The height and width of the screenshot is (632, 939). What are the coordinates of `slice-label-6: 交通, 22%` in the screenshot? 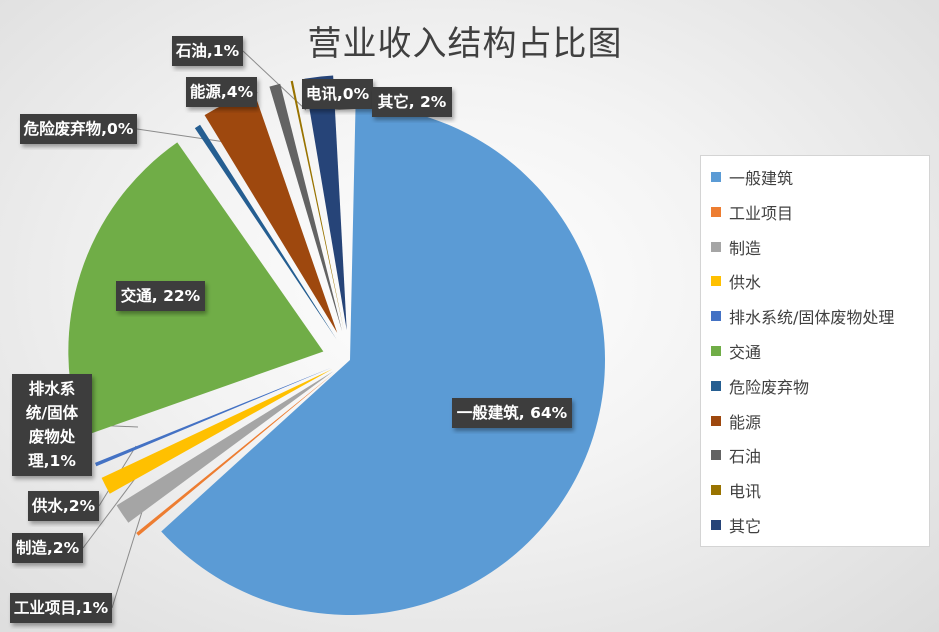 It's located at (160, 296).